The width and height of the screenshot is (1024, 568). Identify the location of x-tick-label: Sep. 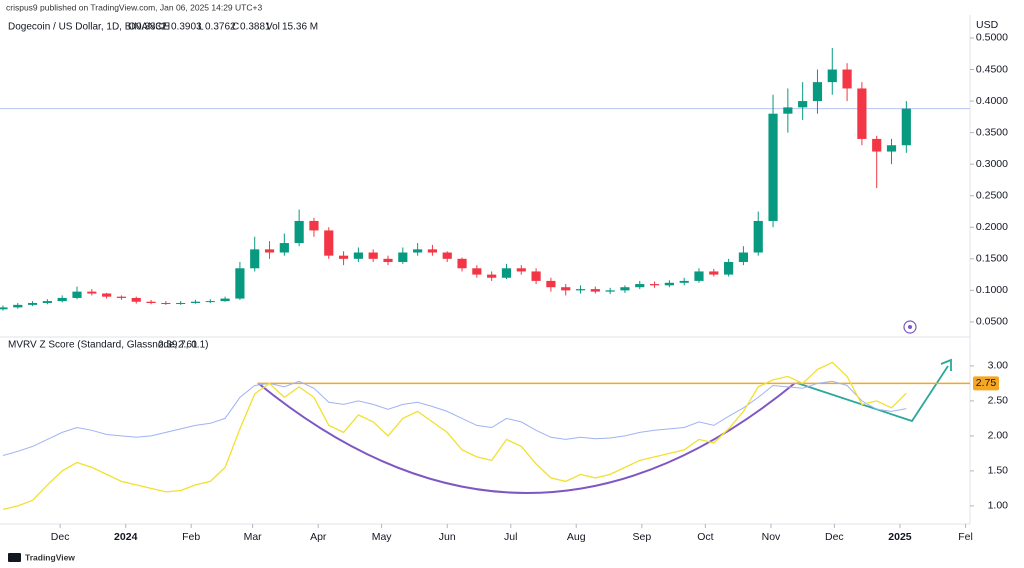
(641, 537).